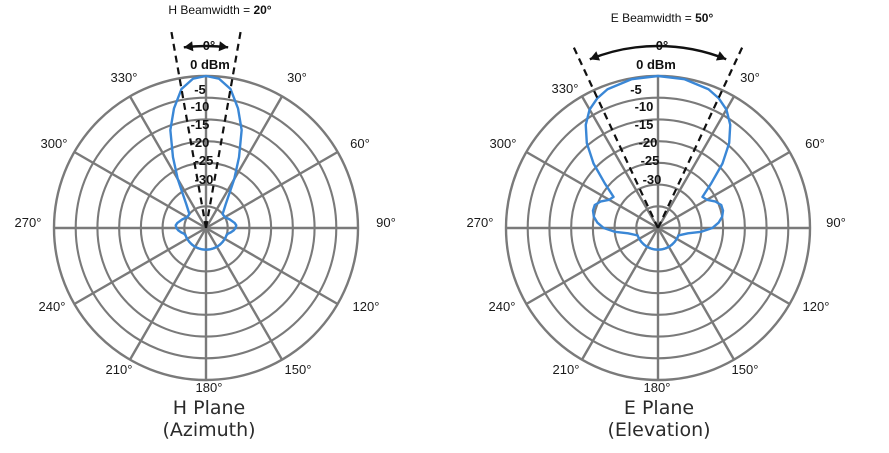  What do you see at coordinates (816, 306) in the screenshot?
I see `e-angle-label-120: 120°` at bounding box center [816, 306].